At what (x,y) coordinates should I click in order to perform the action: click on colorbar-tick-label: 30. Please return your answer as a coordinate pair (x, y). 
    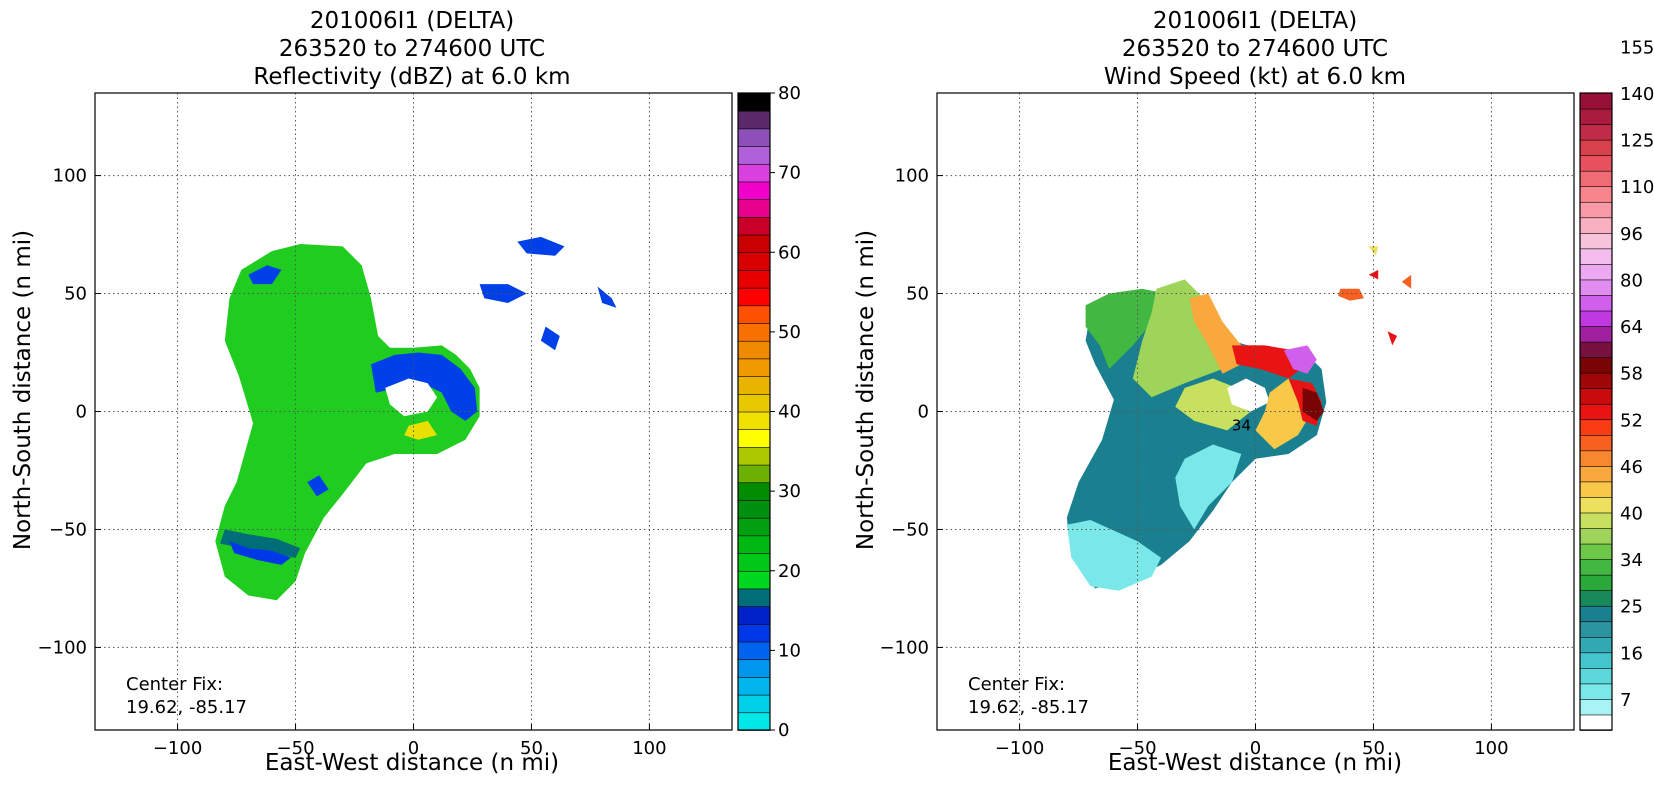
    Looking at the image, I should click on (789, 491).